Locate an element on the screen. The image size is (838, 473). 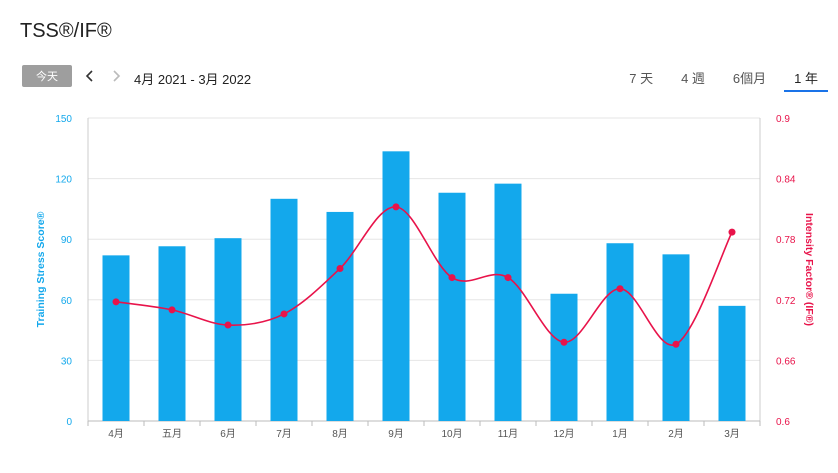
next-period-button is located at coordinates (116, 76).